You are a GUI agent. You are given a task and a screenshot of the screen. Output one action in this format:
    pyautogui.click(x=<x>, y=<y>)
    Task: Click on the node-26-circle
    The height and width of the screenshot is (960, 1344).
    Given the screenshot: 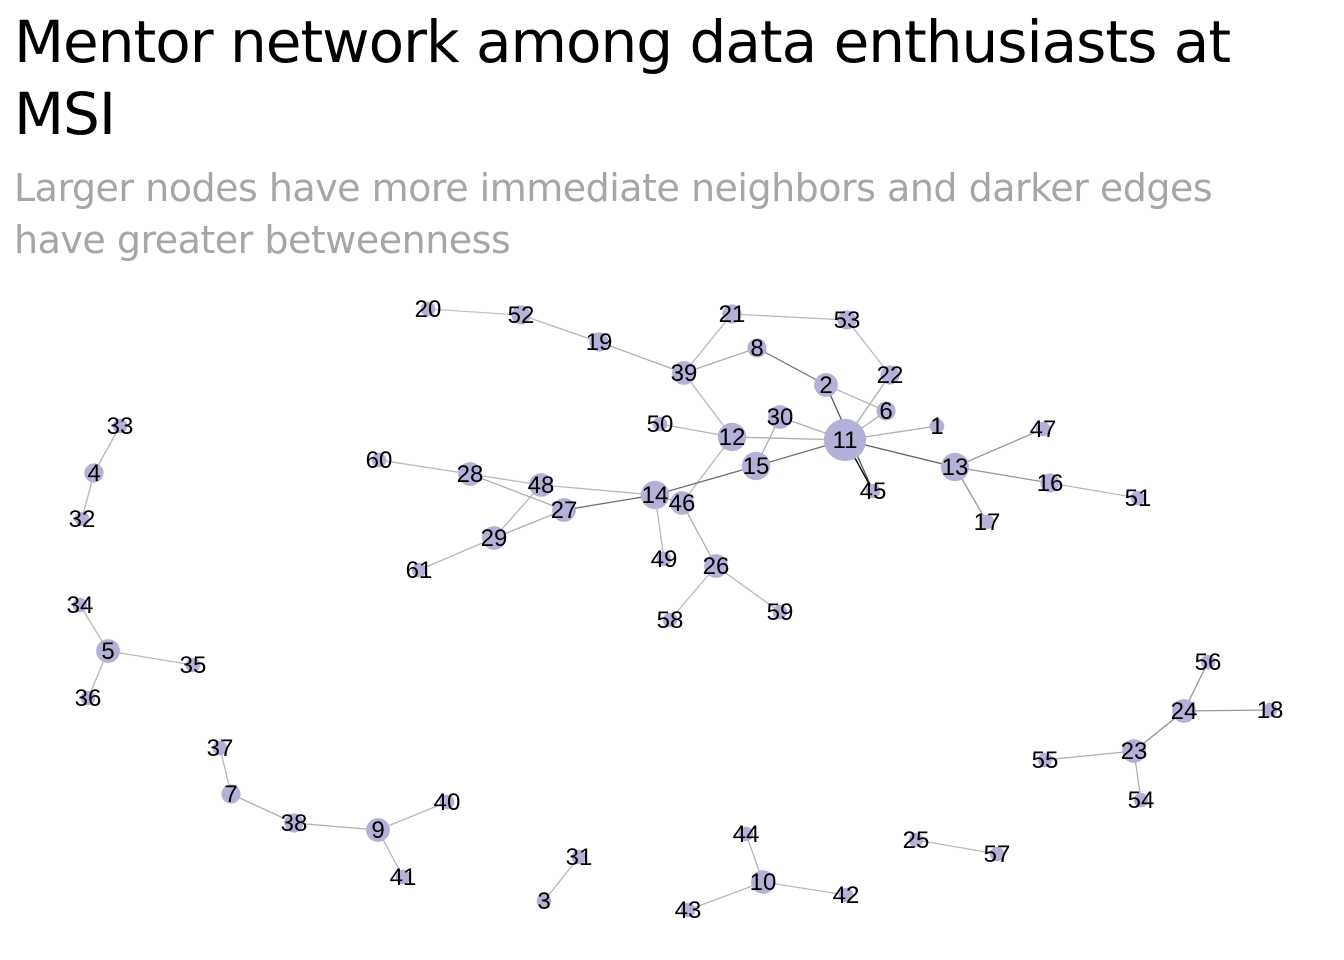 What is the action you would take?
    pyautogui.click(x=716, y=566)
    